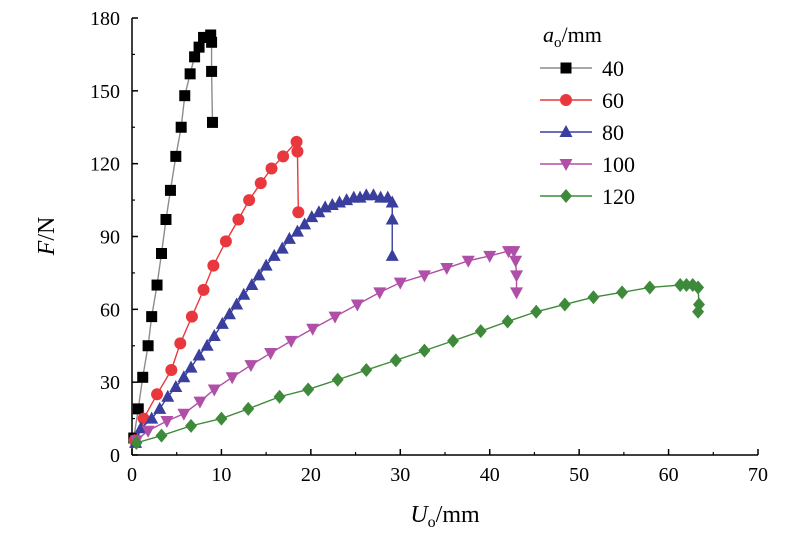  I want to click on y-tick-label: 30, so click(110, 383).